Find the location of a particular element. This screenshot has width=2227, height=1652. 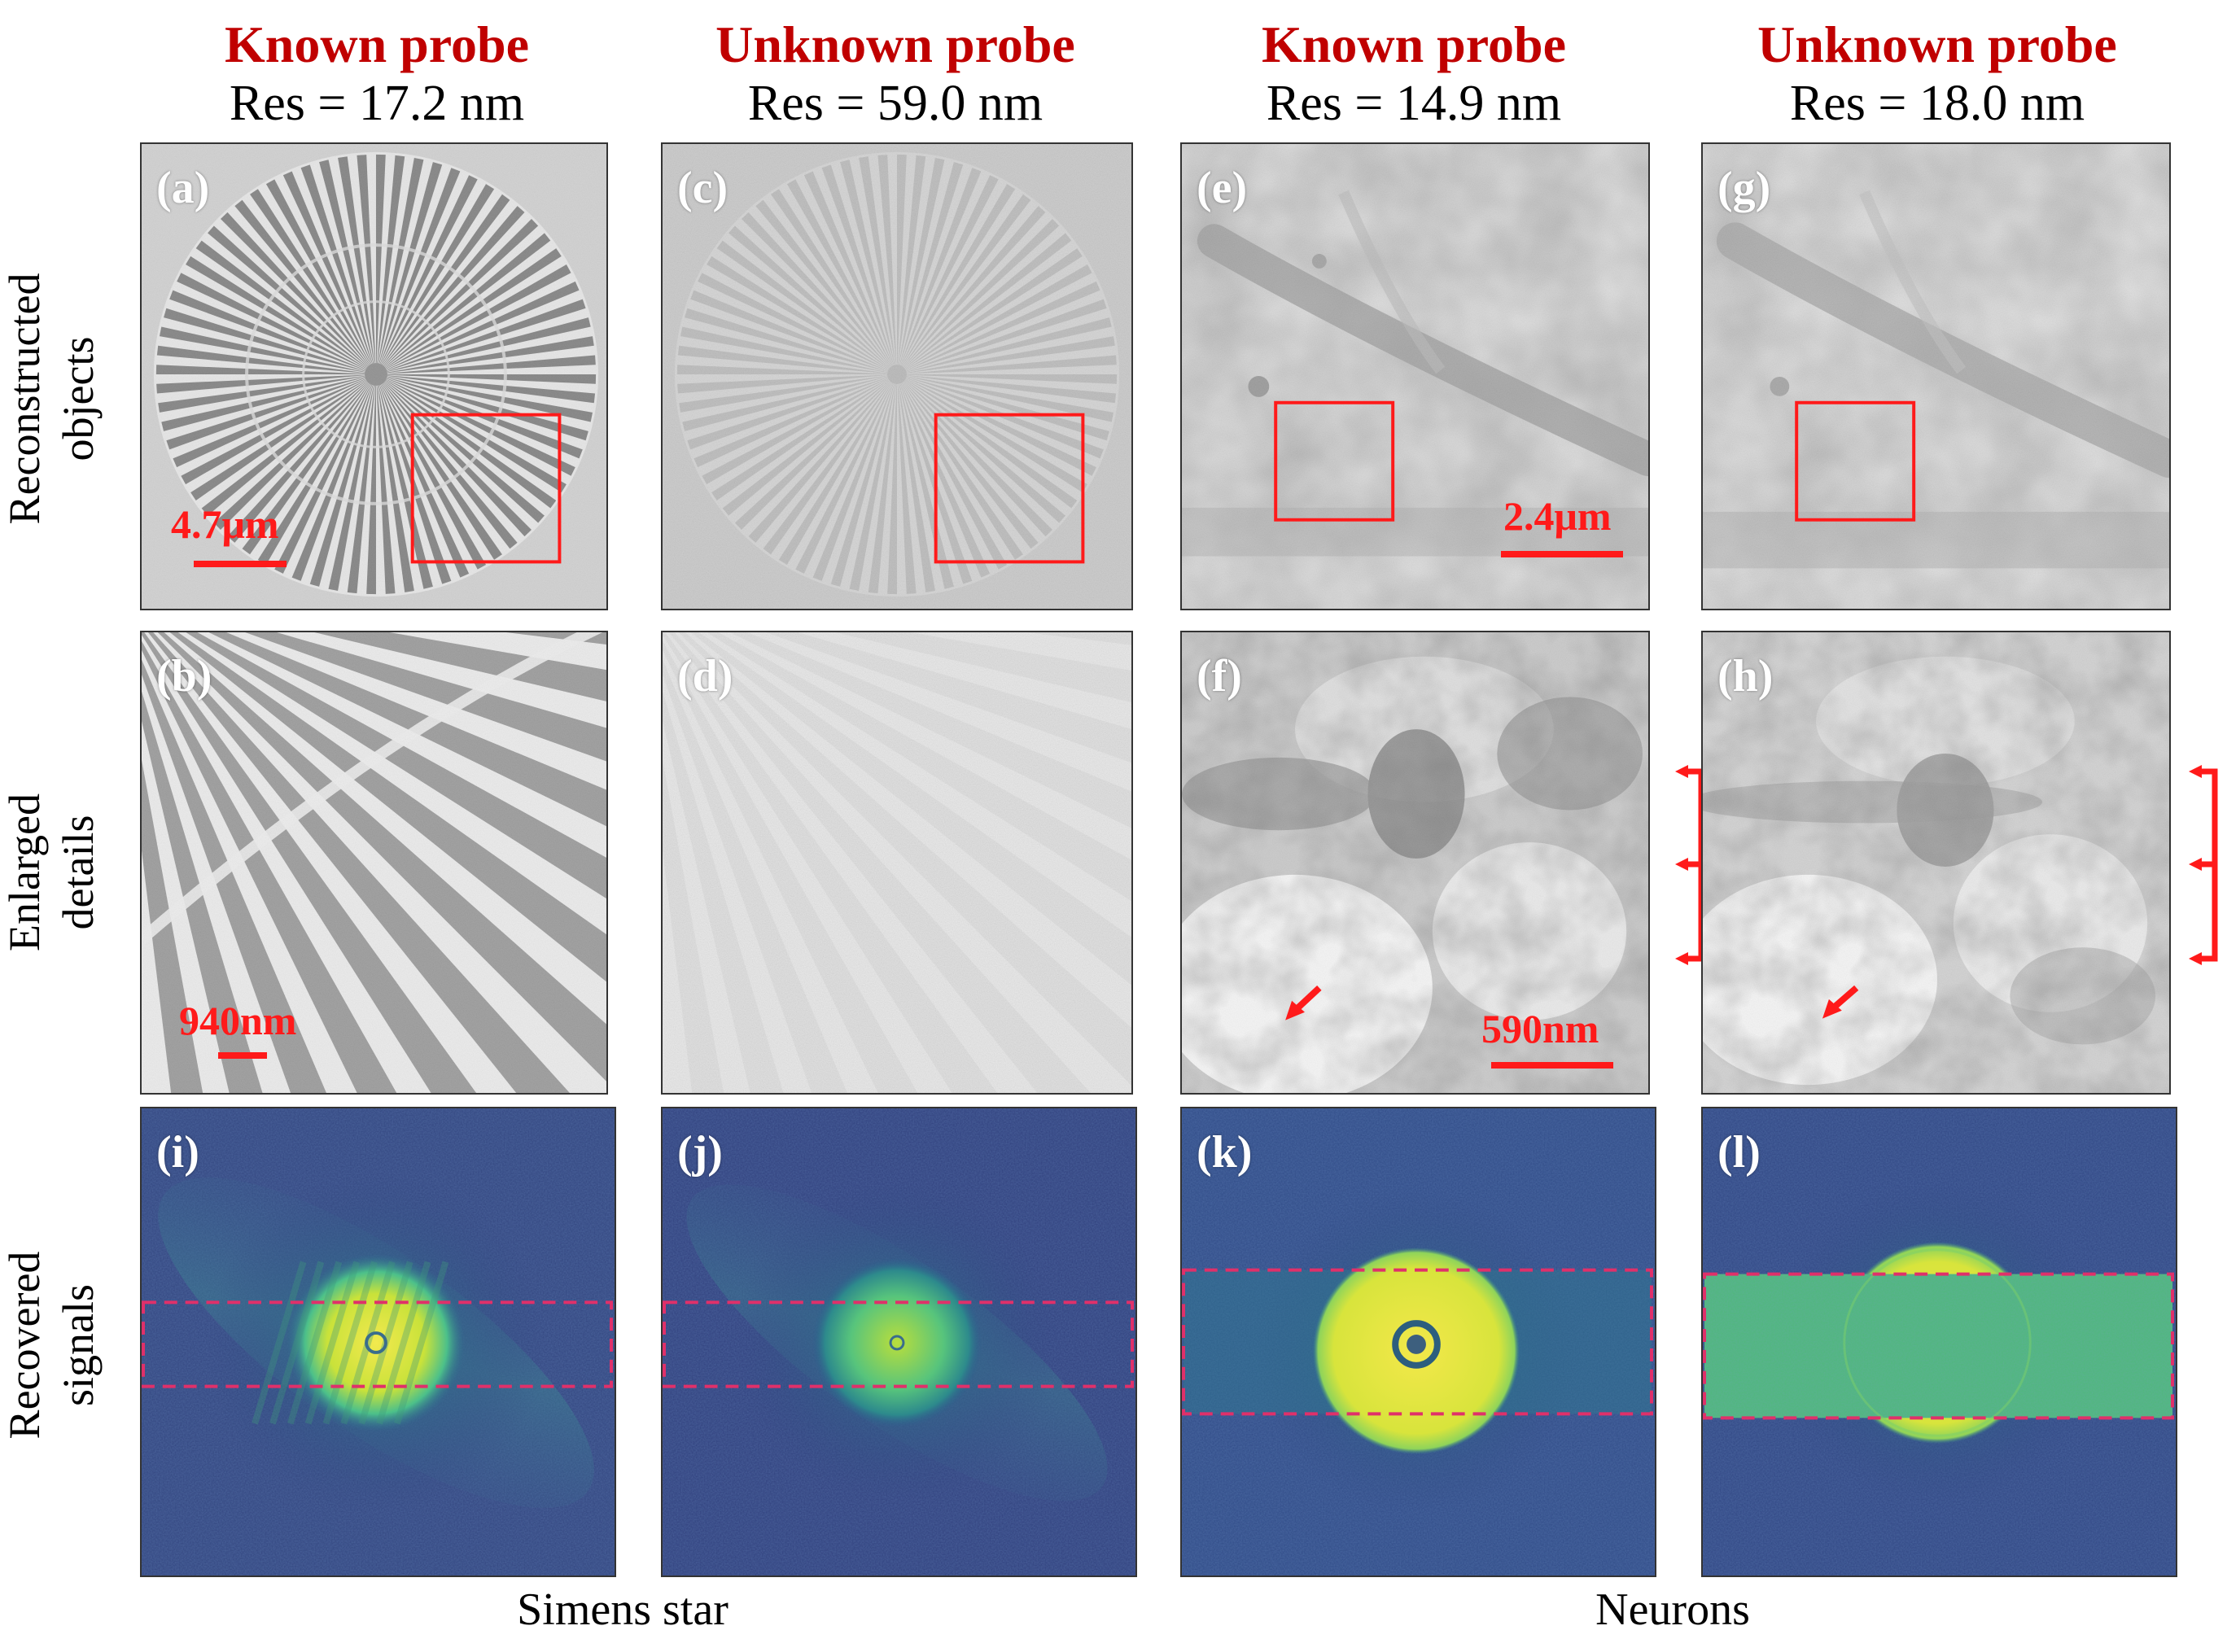

row-label-reconstructed: Reconstructed objects is located at coordinates (51, 399).